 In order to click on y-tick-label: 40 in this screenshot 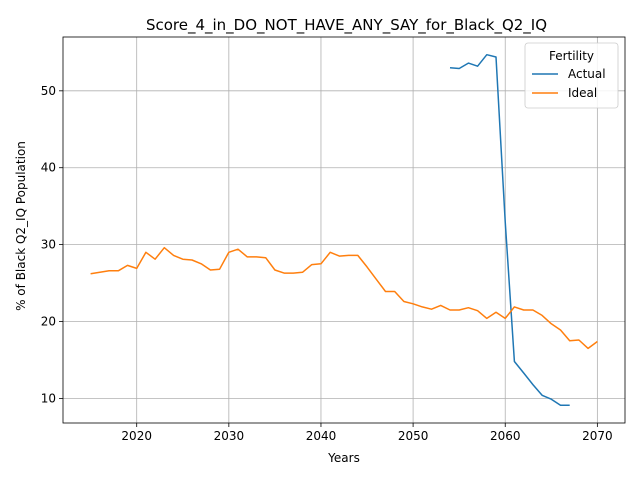, I will do `click(48, 168)`.